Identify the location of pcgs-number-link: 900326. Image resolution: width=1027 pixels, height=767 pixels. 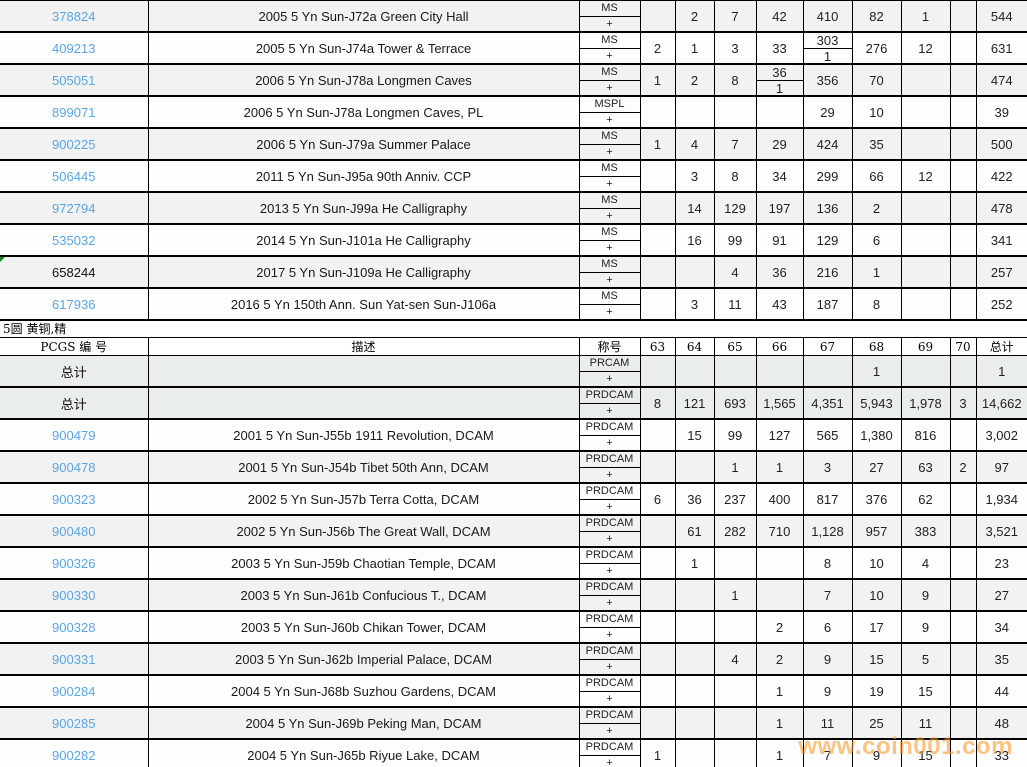
(74, 563).